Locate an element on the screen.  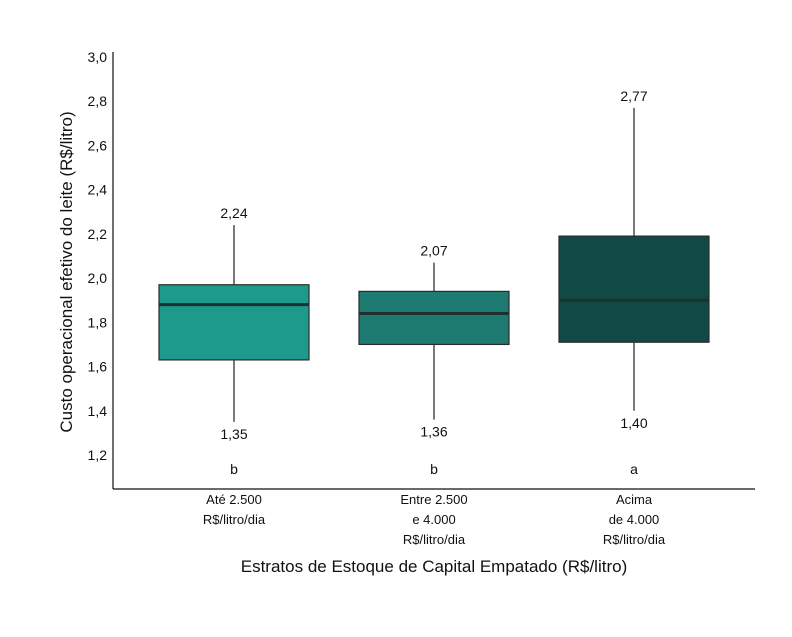
min-label: 1,40 is located at coordinates (633, 423).